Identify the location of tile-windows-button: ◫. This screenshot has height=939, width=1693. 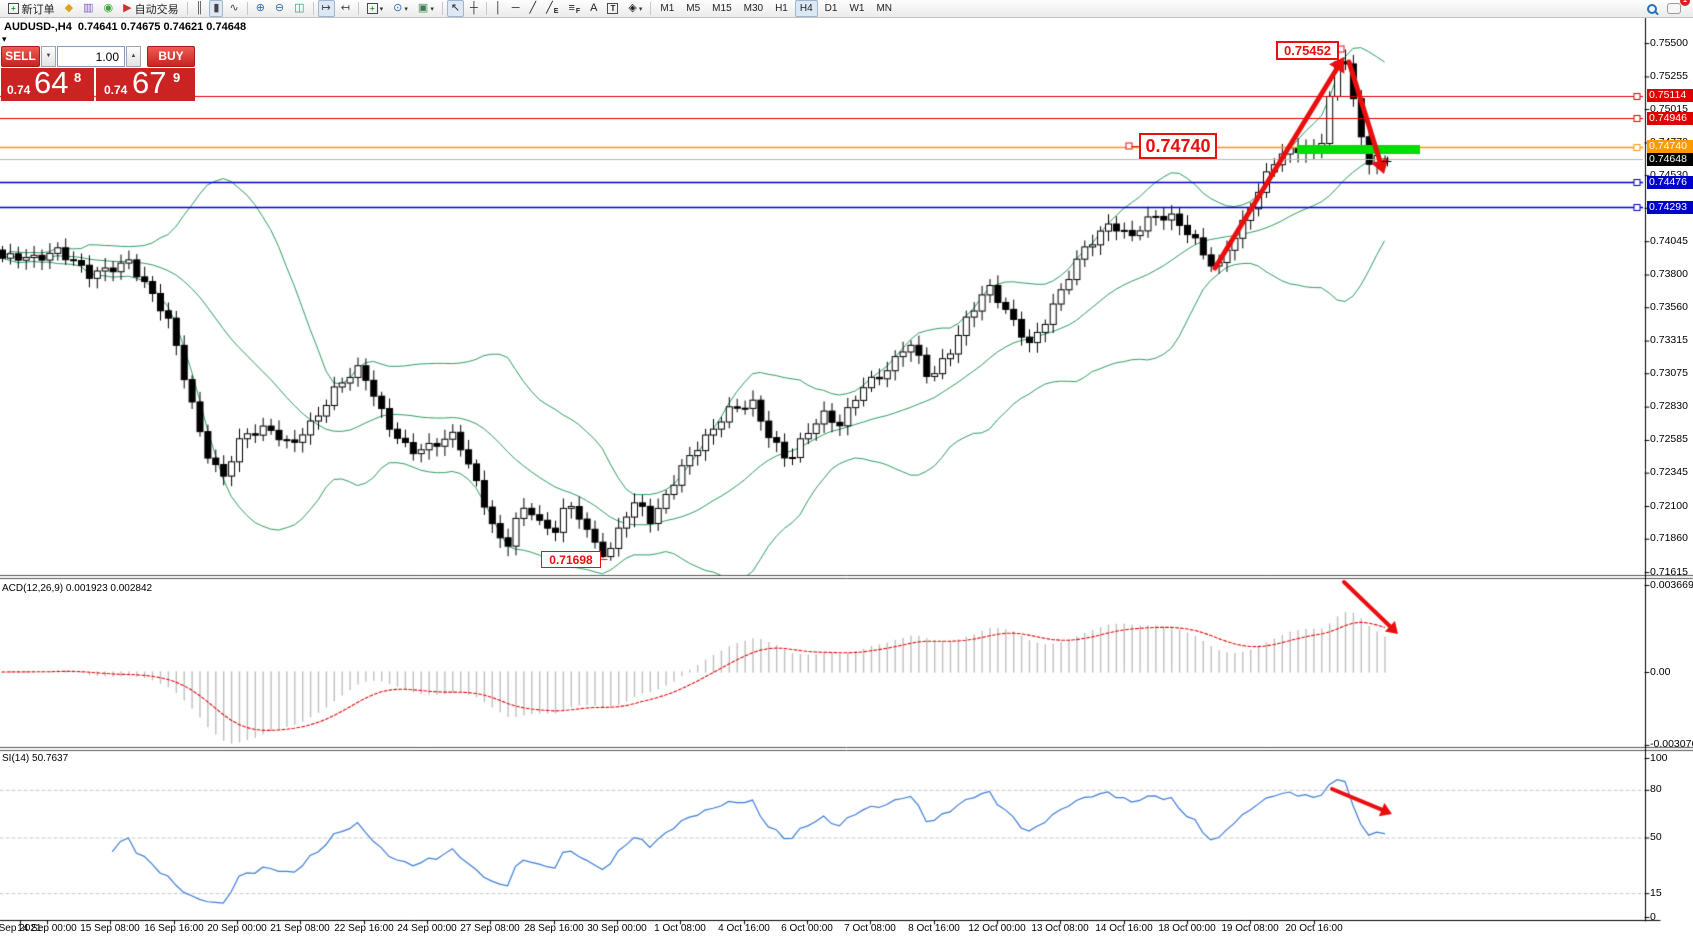
(299, 8).